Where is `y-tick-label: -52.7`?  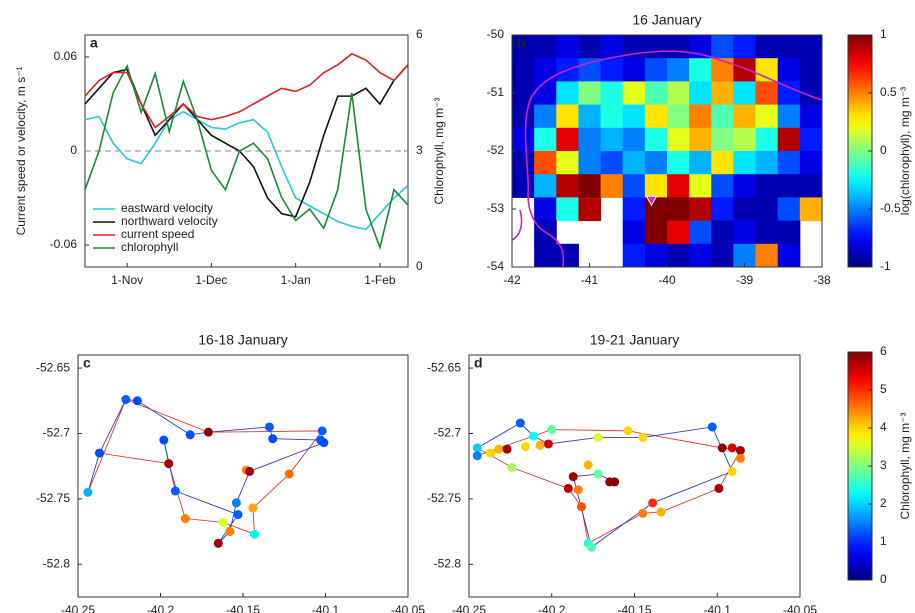
y-tick-label: -52.7 is located at coordinates (448, 433).